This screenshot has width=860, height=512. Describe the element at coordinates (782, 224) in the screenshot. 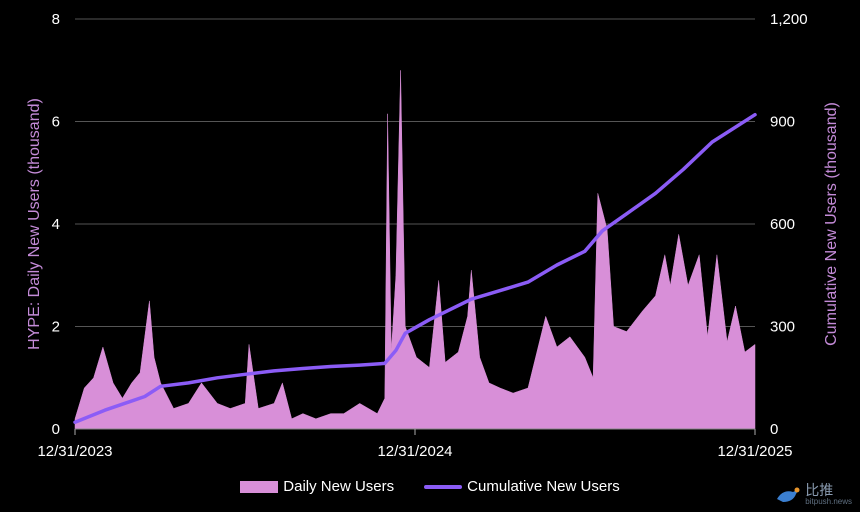

I see `right-tick-label: 600` at that location.